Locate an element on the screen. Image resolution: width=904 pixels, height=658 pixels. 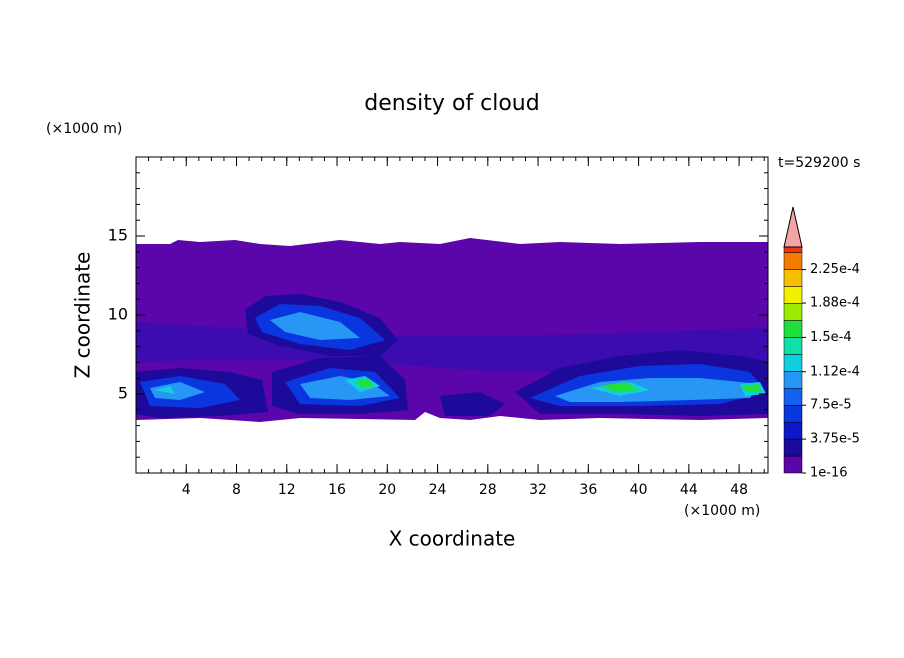
colorbar-tick-label: 1.88e-4 is located at coordinates (835, 303).